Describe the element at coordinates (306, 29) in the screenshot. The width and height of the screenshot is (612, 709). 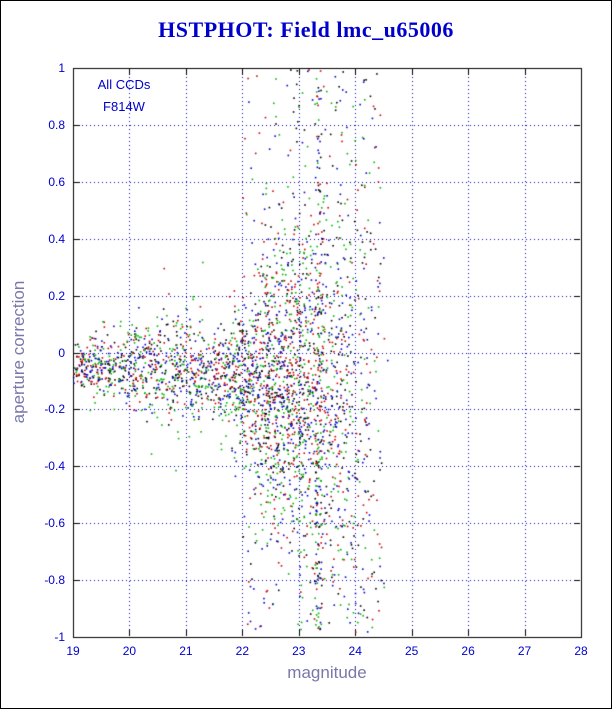
I see `chart-title: HSTPHOT: Field lmc_u65006` at that location.